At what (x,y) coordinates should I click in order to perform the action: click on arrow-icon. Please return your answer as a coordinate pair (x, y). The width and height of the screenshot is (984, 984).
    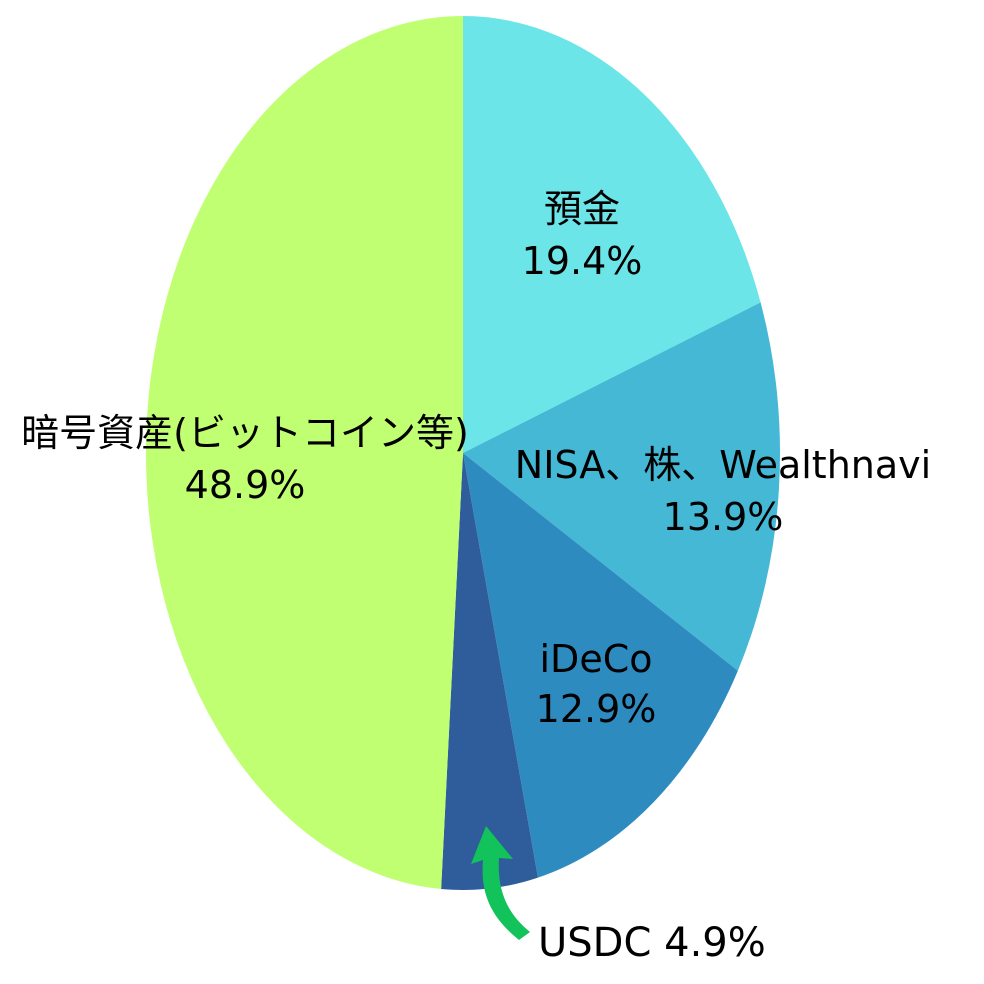
    Looking at the image, I should click on (500, 883).